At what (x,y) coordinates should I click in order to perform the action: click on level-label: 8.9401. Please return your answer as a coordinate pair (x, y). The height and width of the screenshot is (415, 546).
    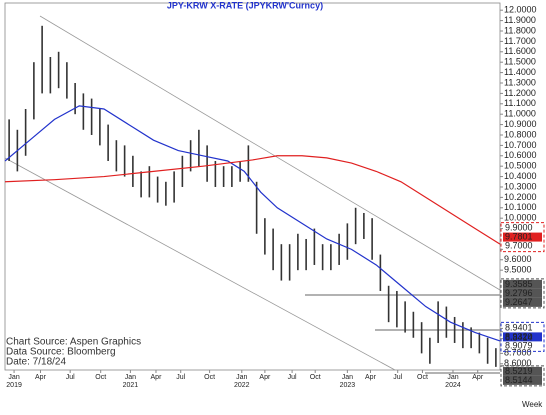
    Looking at the image, I should click on (519, 327).